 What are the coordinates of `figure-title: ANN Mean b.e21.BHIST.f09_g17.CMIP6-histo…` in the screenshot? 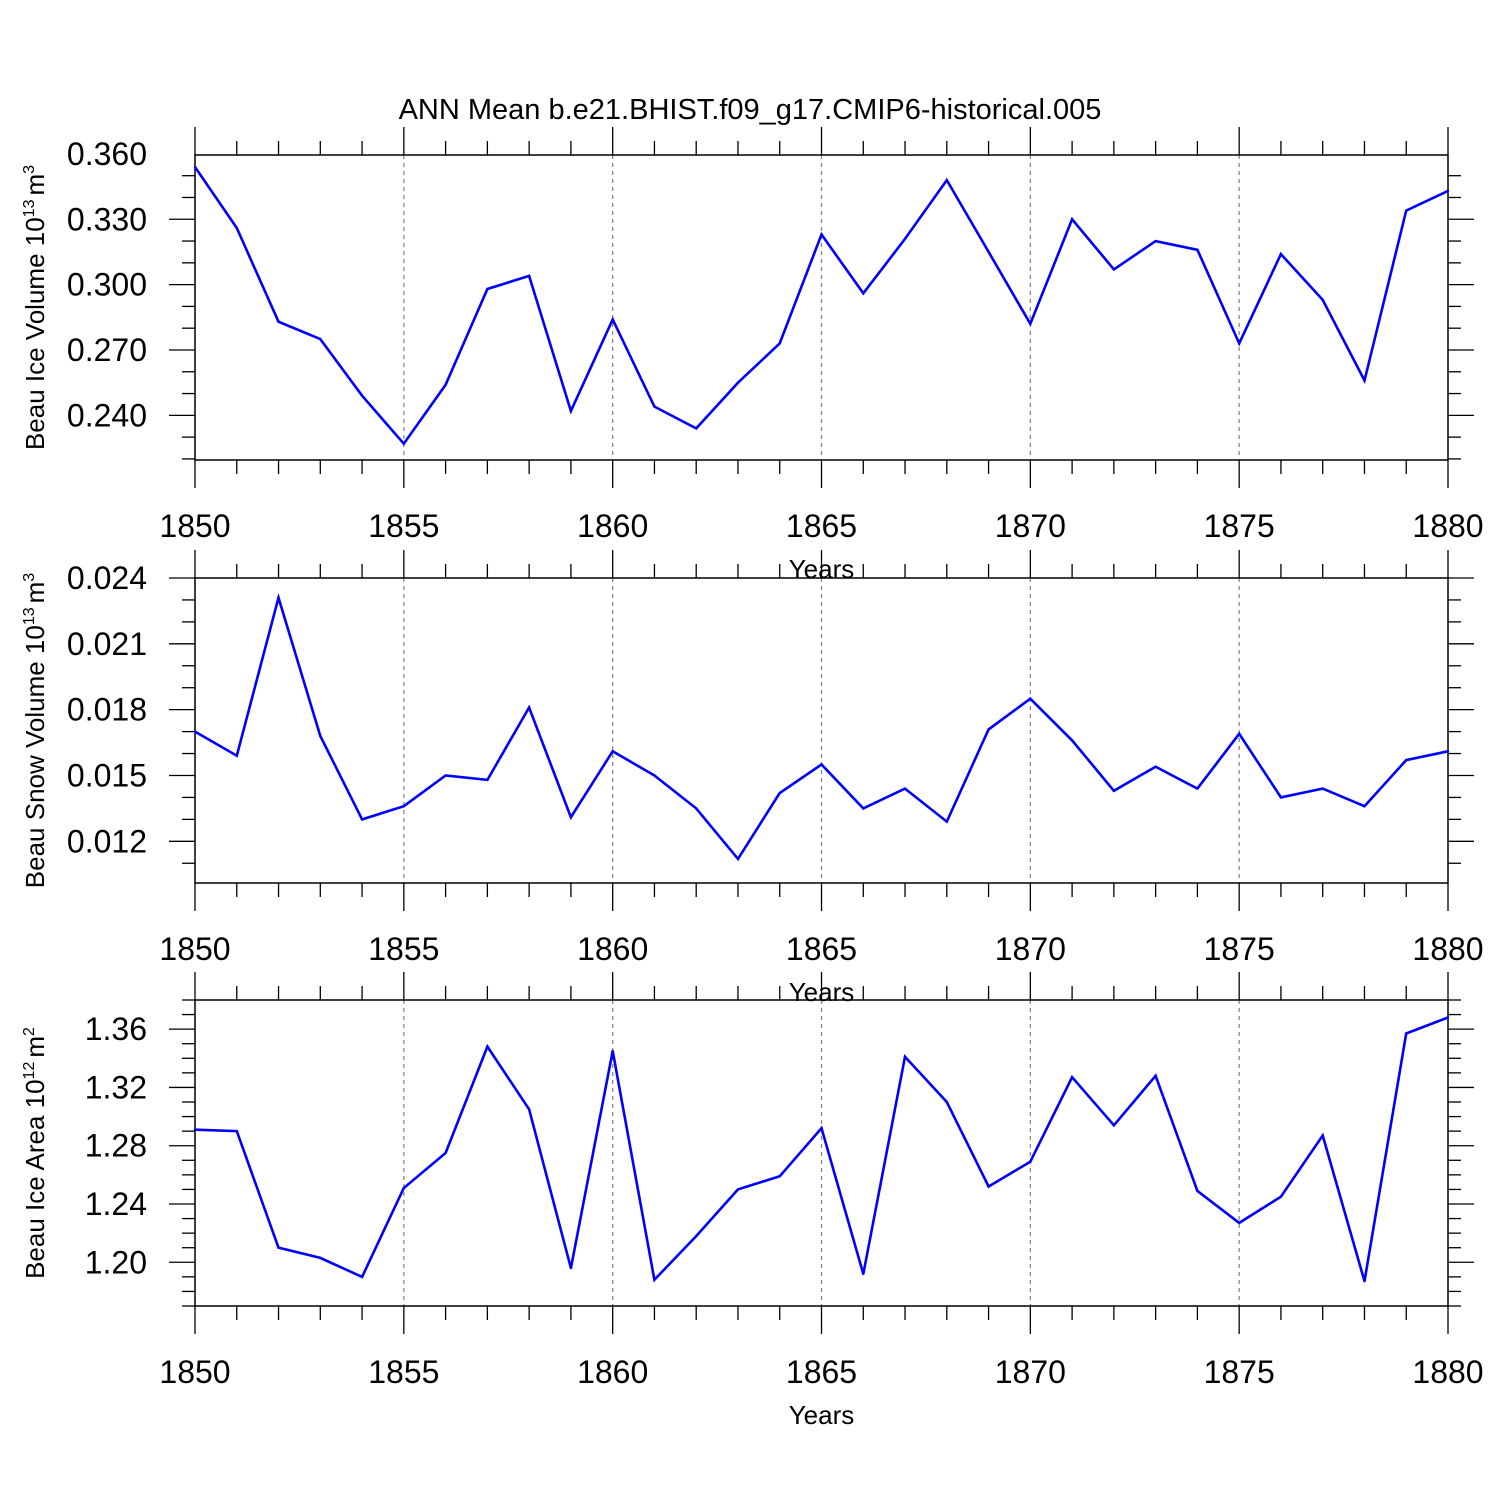 It's located at (750, 110).